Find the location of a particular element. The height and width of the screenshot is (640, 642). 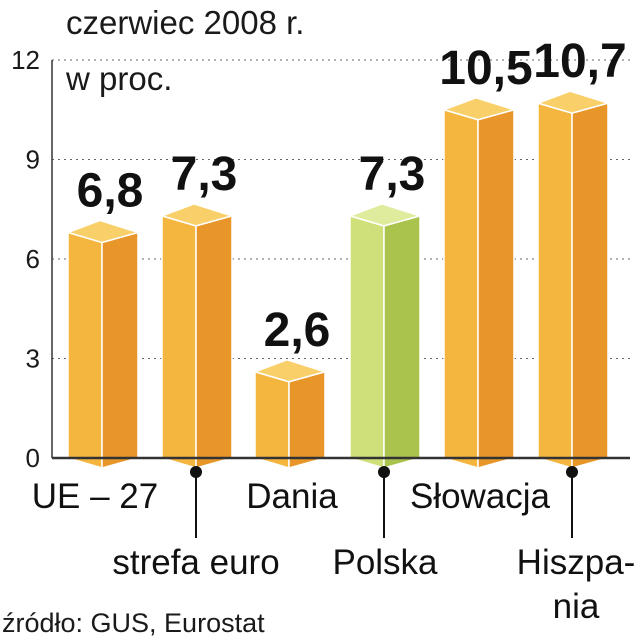

source-note: źródło: GUS, Eurostat is located at coordinates (133, 623).